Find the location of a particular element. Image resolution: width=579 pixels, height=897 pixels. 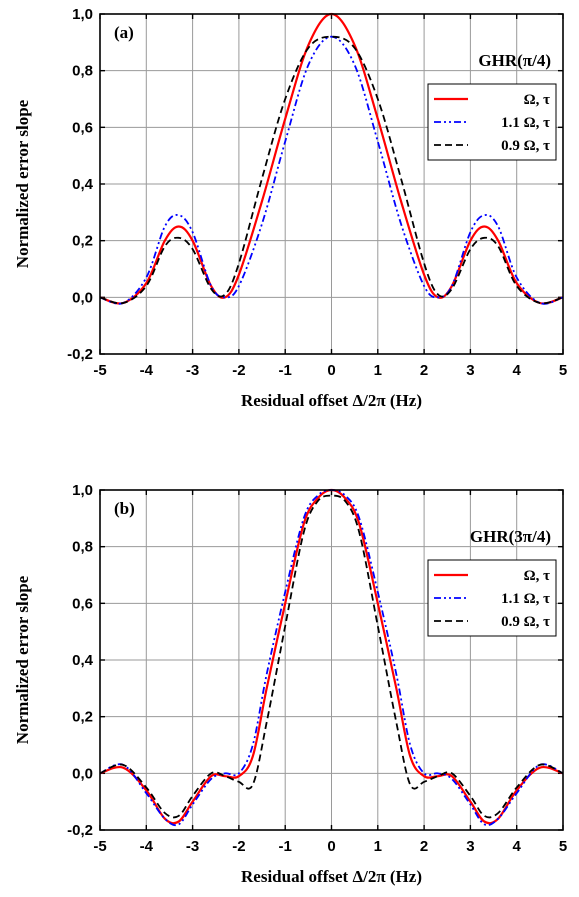

panel-title: GHR(π/4) is located at coordinates (514, 60).